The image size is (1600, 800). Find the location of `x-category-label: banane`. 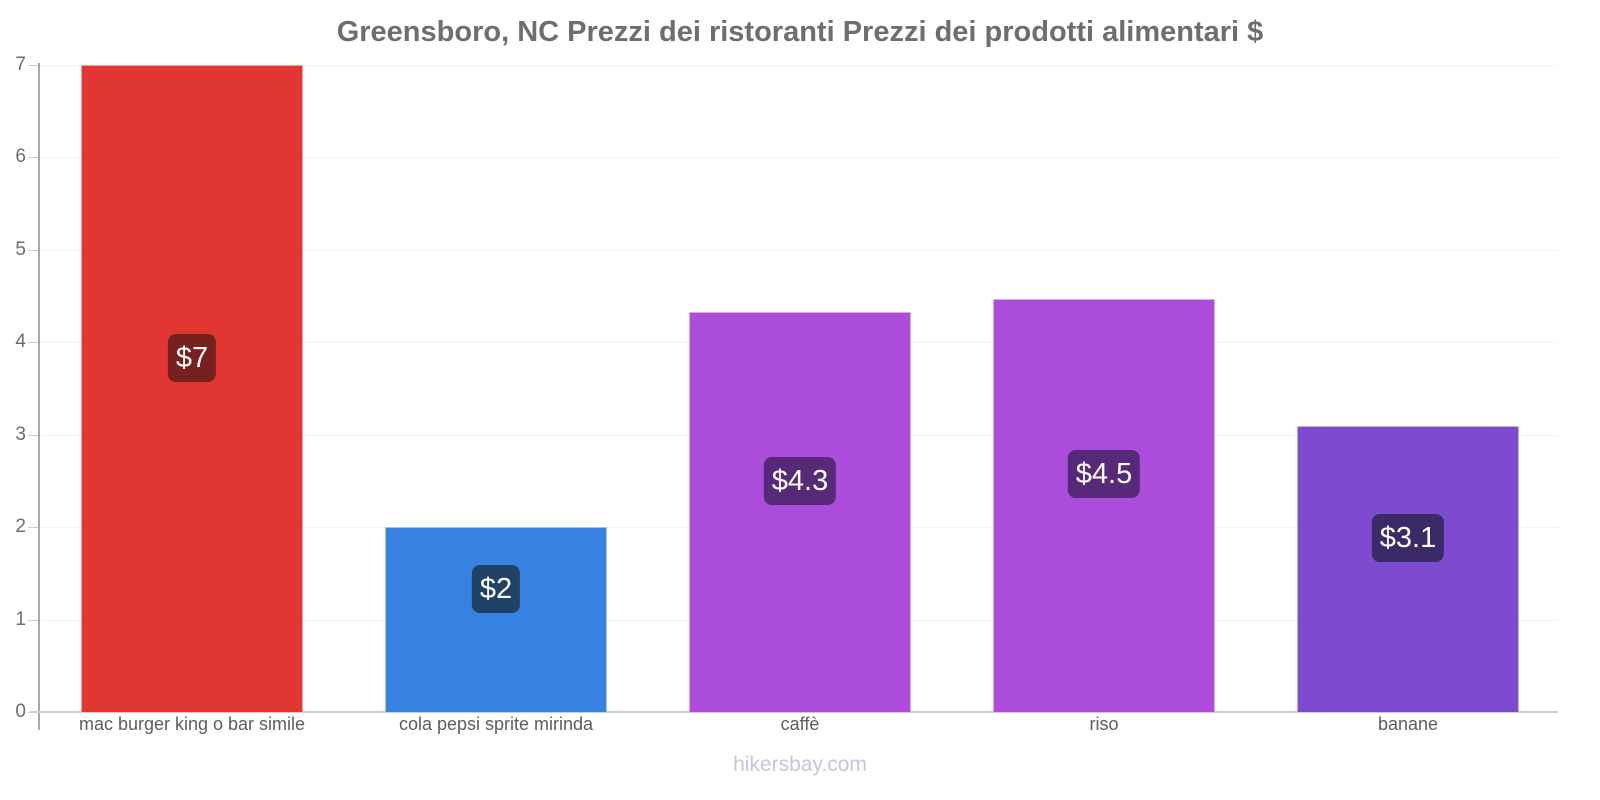

x-category-label: banane is located at coordinates (1408, 724).